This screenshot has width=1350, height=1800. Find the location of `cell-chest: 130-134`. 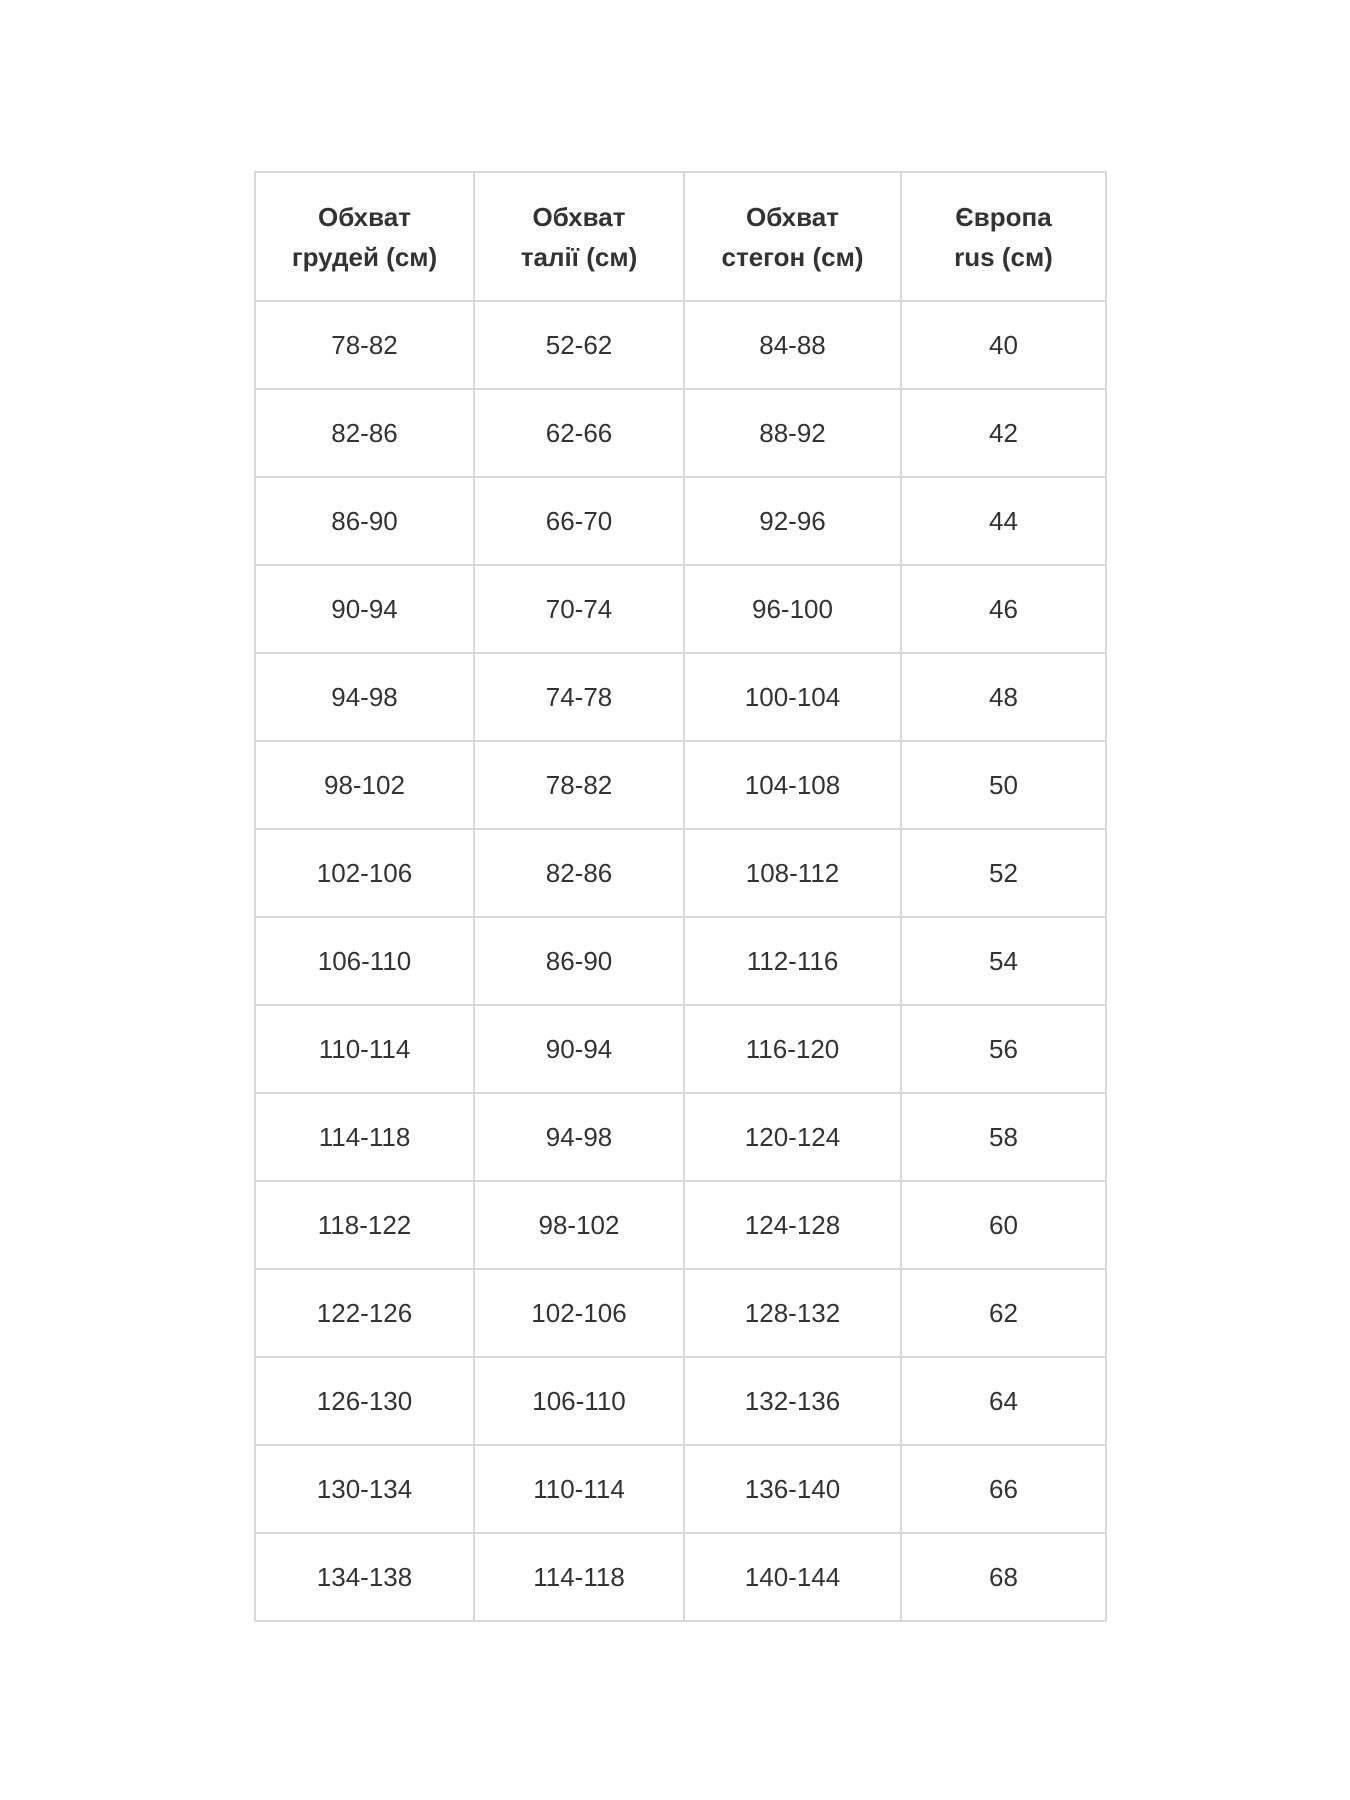

cell-chest: 130-134 is located at coordinates (364, 1489).